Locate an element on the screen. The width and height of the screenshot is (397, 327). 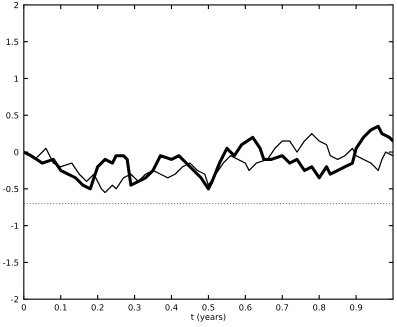
y-tick-label: -0.5 is located at coordinates (10, 189).